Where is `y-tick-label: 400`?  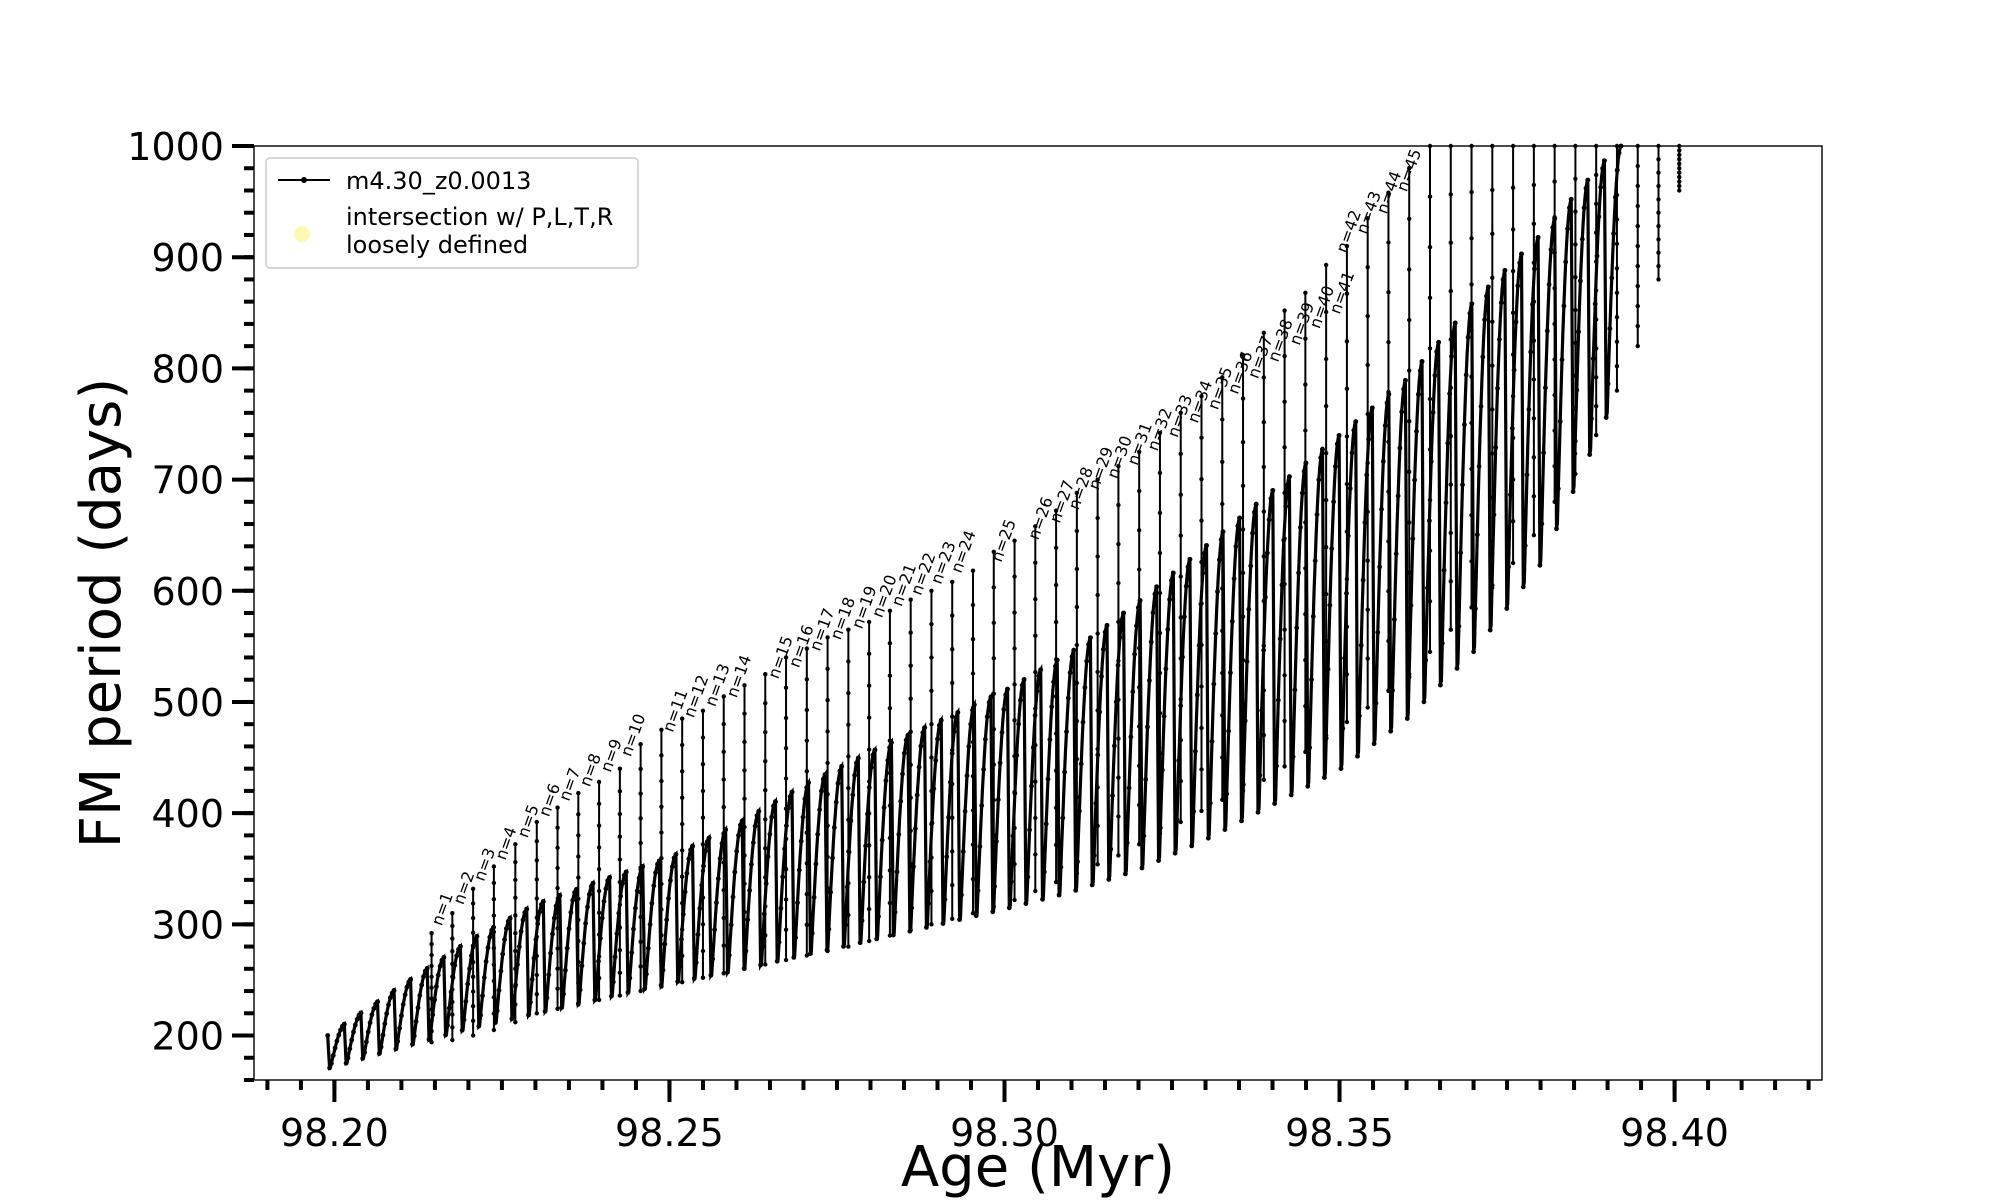
y-tick-label: 400 is located at coordinates (187, 814).